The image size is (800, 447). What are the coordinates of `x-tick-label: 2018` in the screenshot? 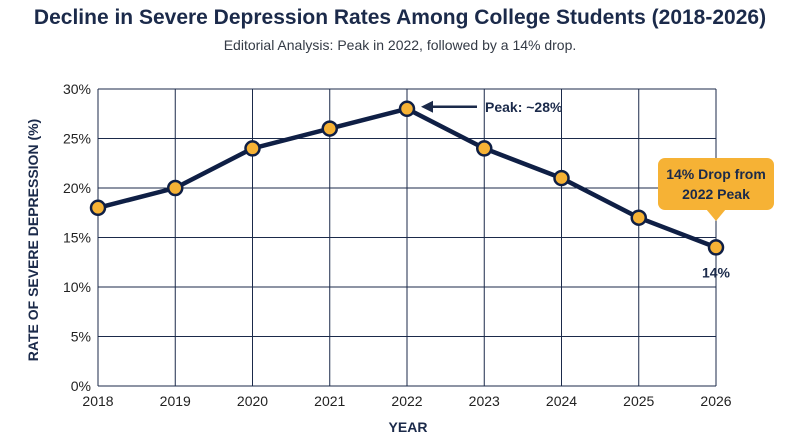 It's located at (97, 401).